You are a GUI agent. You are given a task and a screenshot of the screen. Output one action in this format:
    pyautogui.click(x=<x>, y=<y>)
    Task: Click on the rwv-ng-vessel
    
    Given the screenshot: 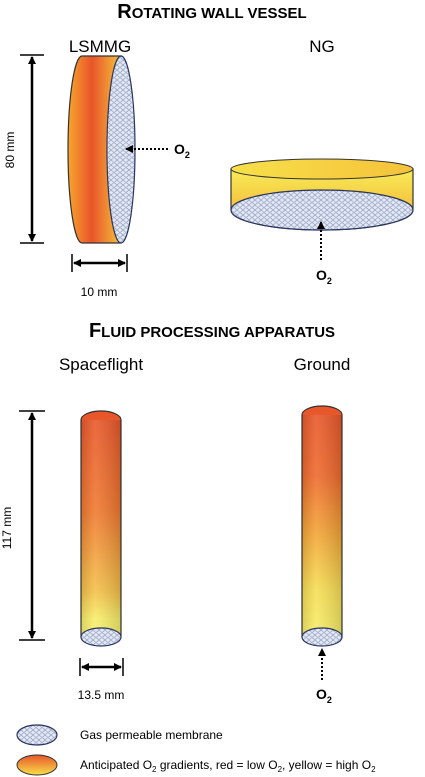 What is the action you would take?
    pyautogui.click(x=322, y=194)
    